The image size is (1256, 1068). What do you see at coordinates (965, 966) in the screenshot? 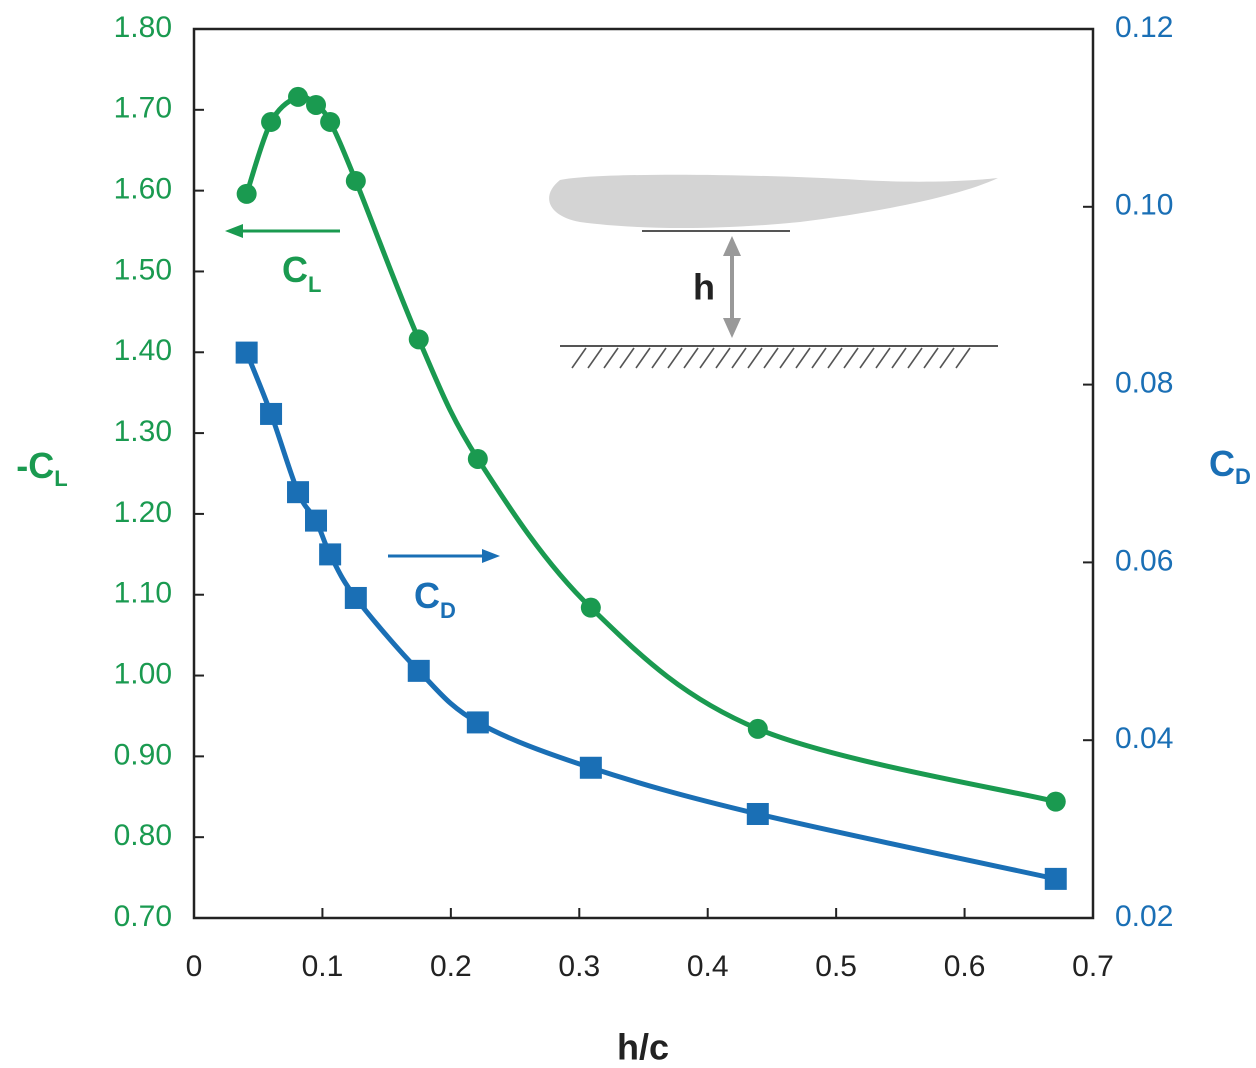
I see `x-tick-label: 0.6` at bounding box center [965, 966].